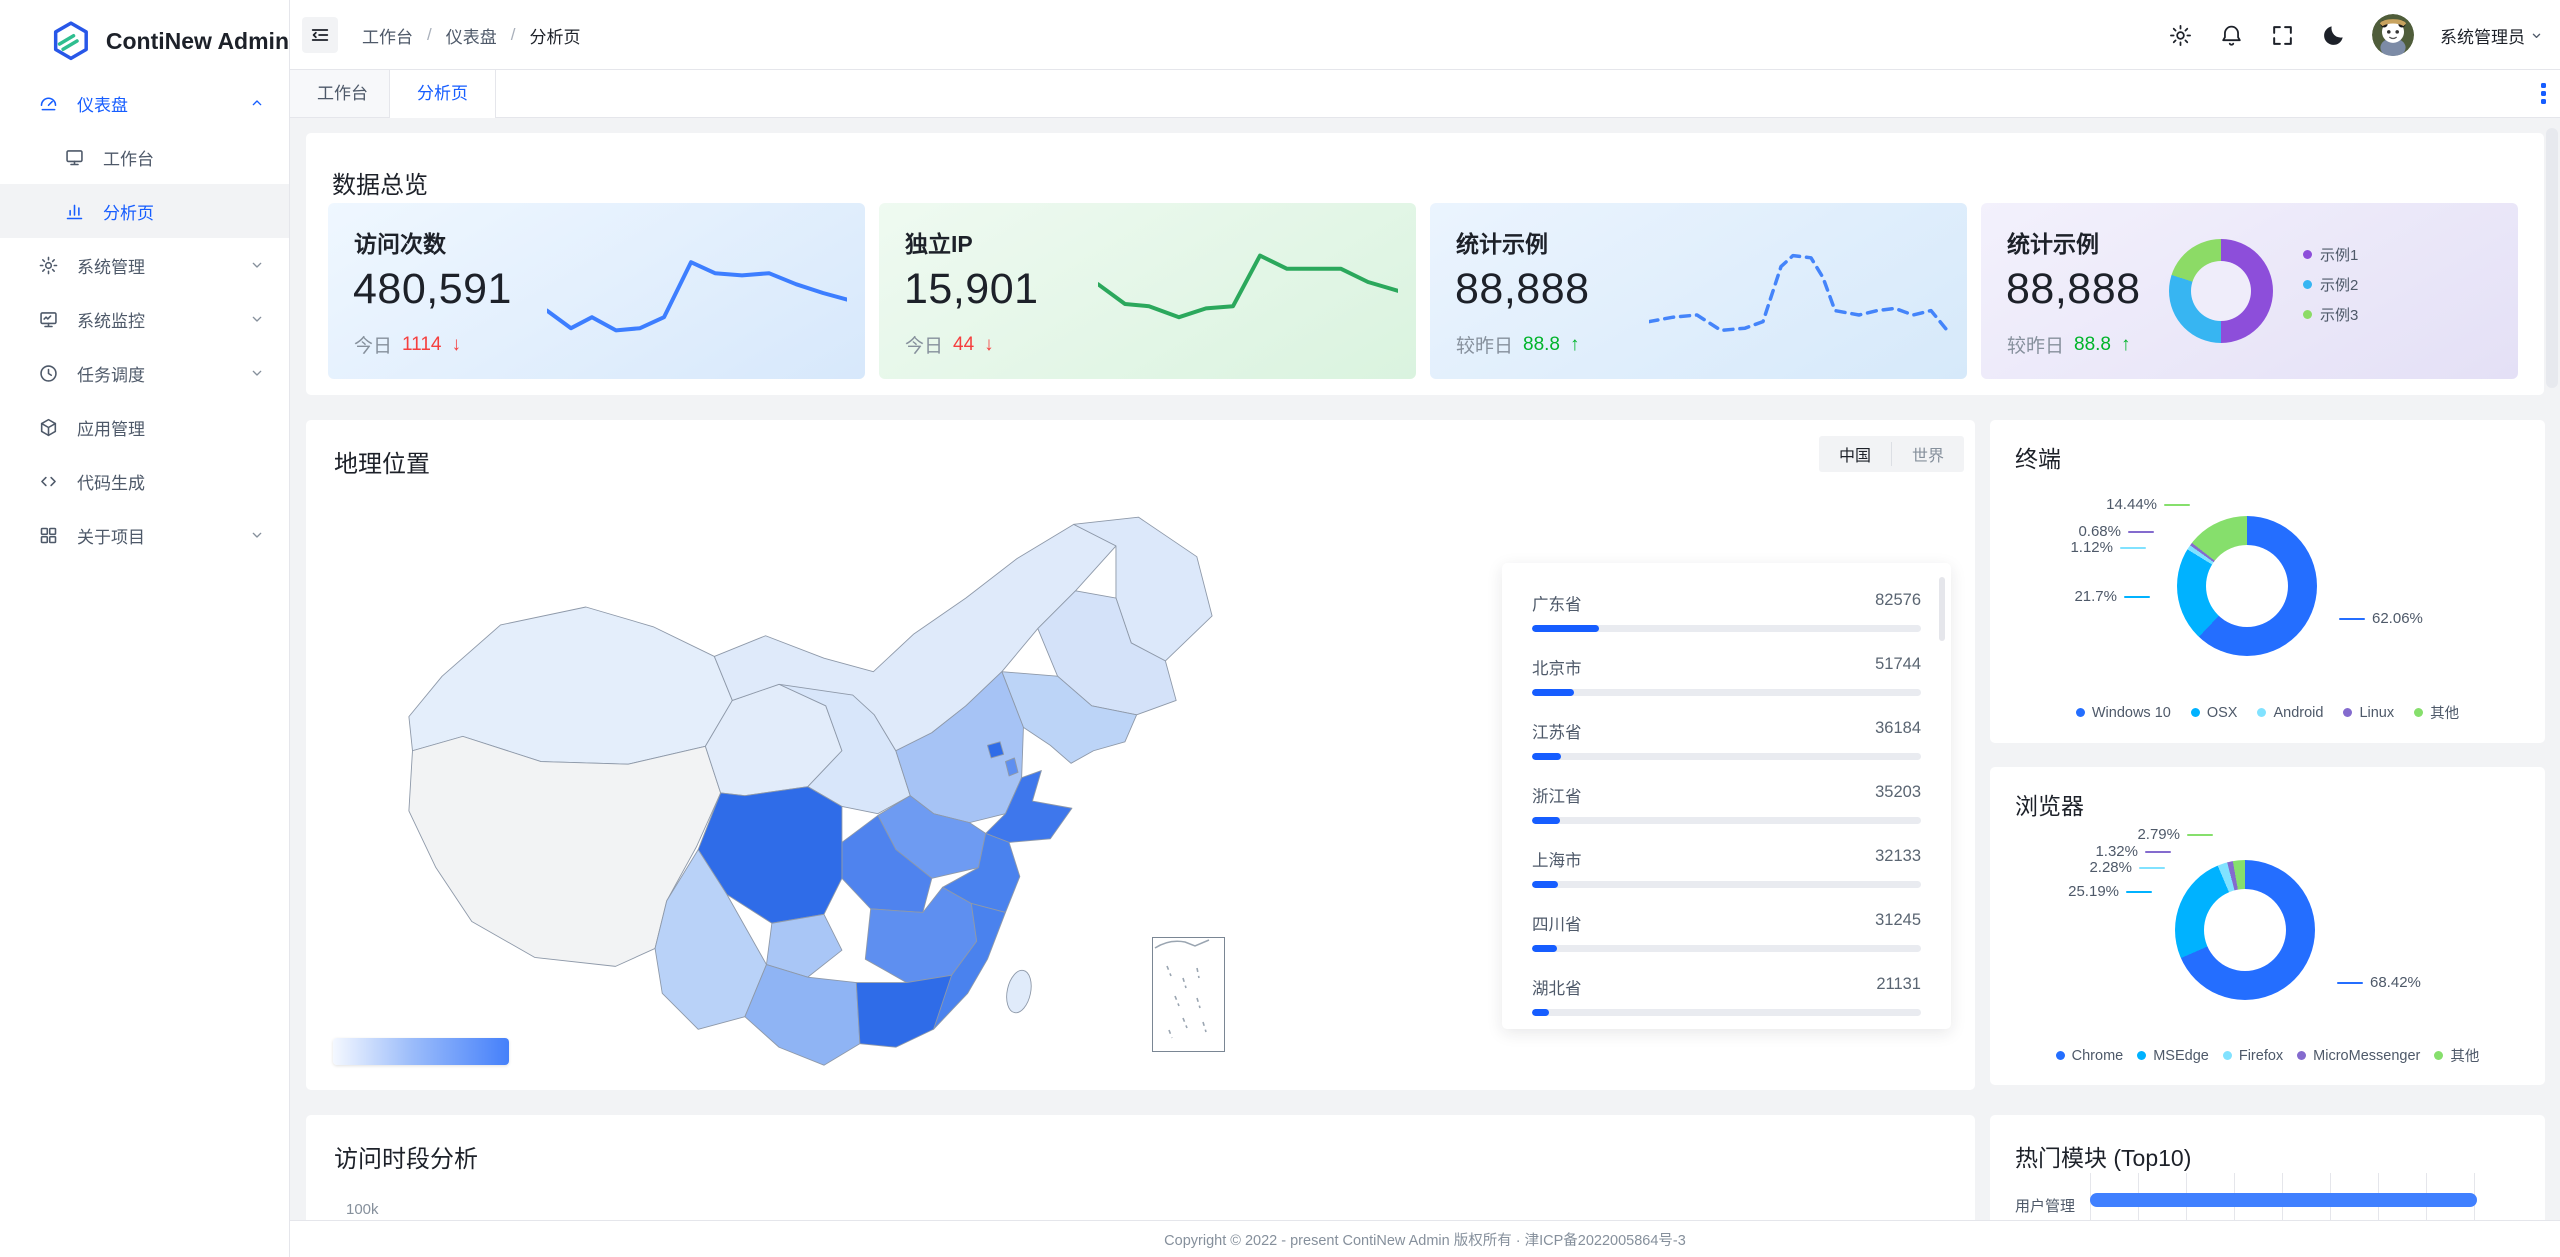 The width and height of the screenshot is (2560, 1257). Describe the element at coordinates (102, 105) in the screenshot. I see `sidebar-item-label: 仪表盘` at that location.